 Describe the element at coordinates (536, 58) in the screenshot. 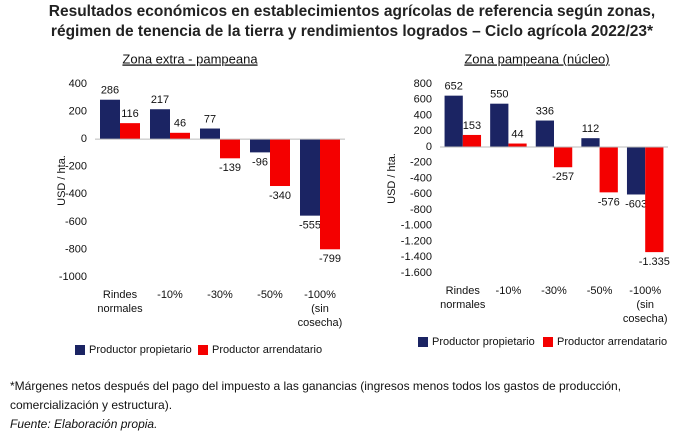

I see `chart-title: Zona pampeana (núcleo)` at that location.